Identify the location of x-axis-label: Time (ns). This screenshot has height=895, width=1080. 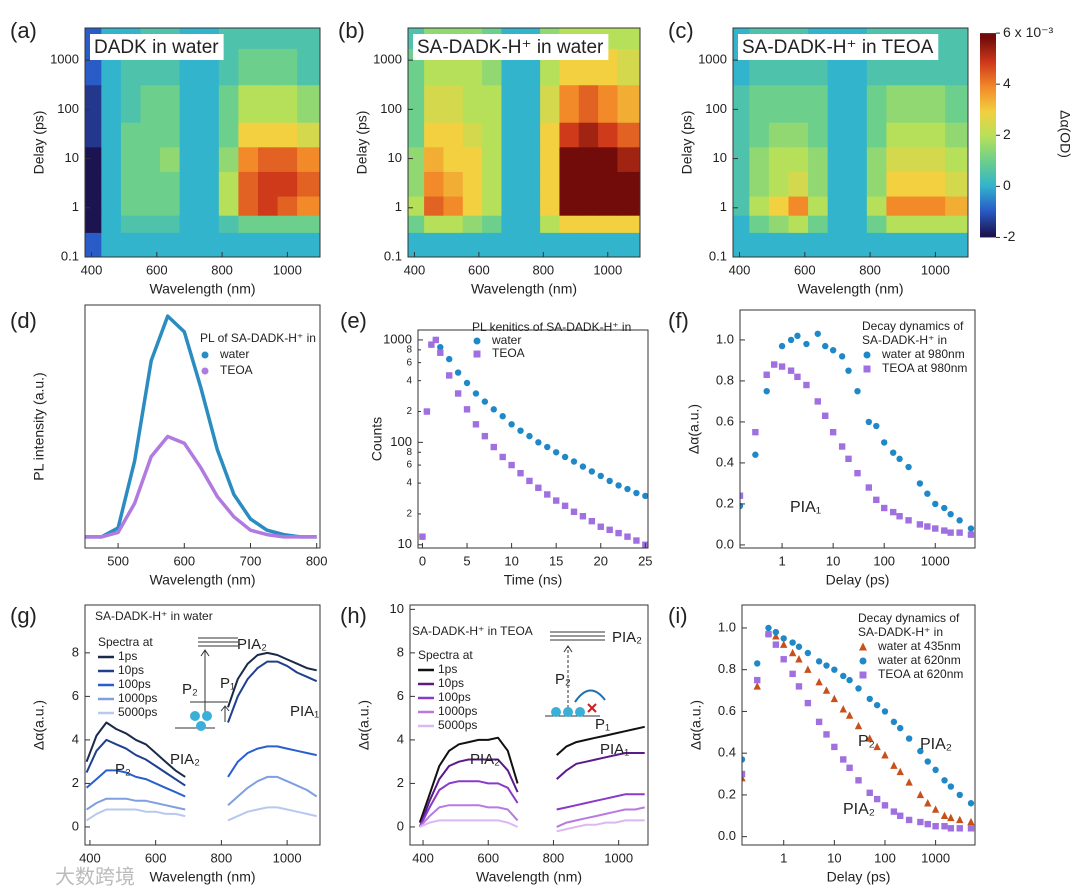
(533, 580).